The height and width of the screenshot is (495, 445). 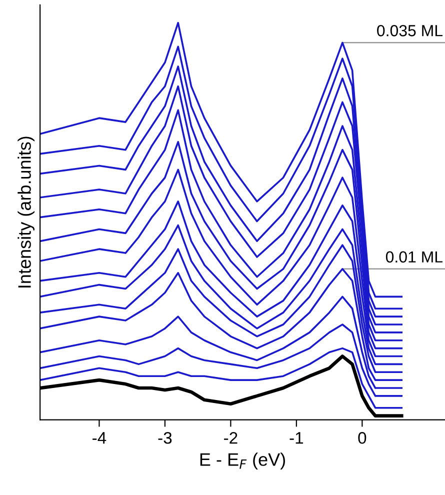 What do you see at coordinates (410, 30) in the screenshot?
I see `text: 0.035 ML` at bounding box center [410, 30].